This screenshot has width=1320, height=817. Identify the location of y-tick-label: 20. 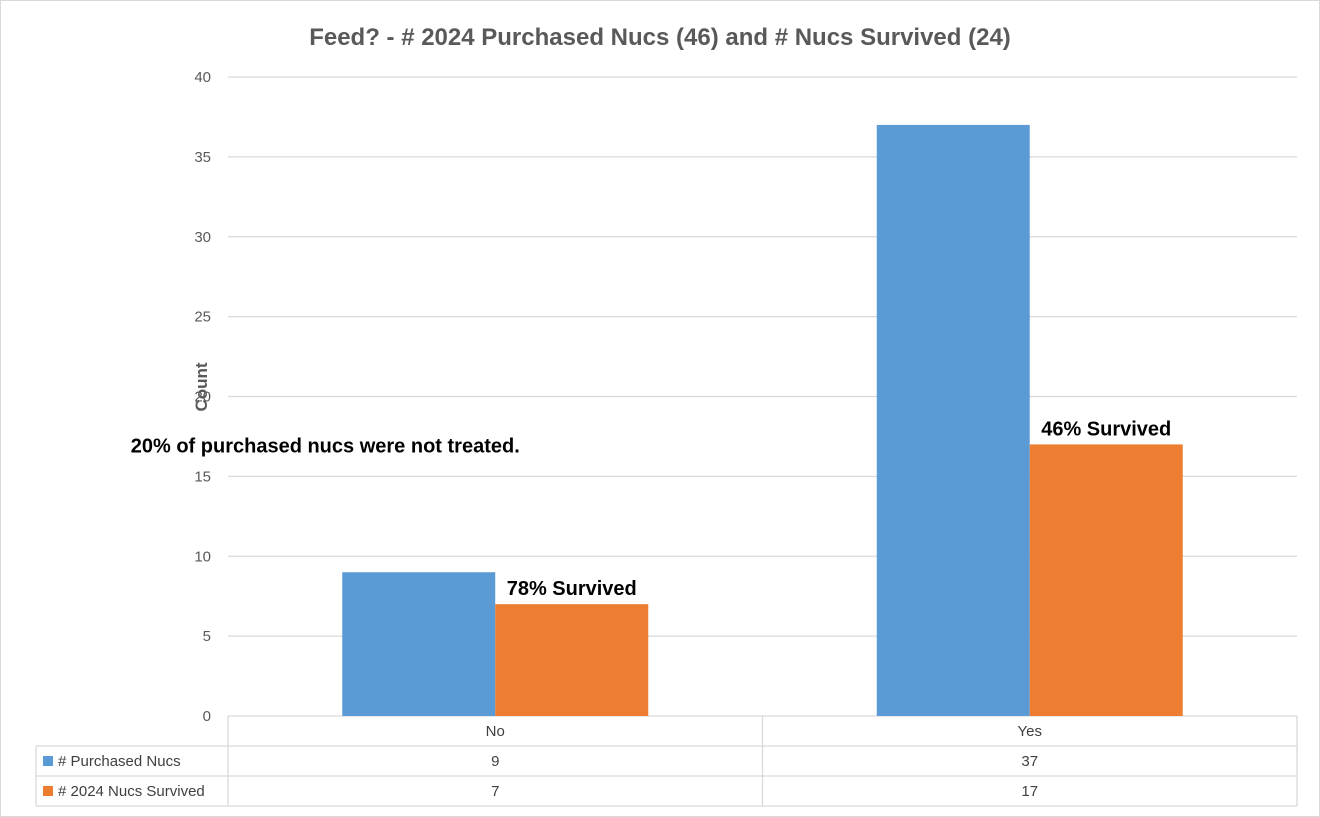
(202, 397).